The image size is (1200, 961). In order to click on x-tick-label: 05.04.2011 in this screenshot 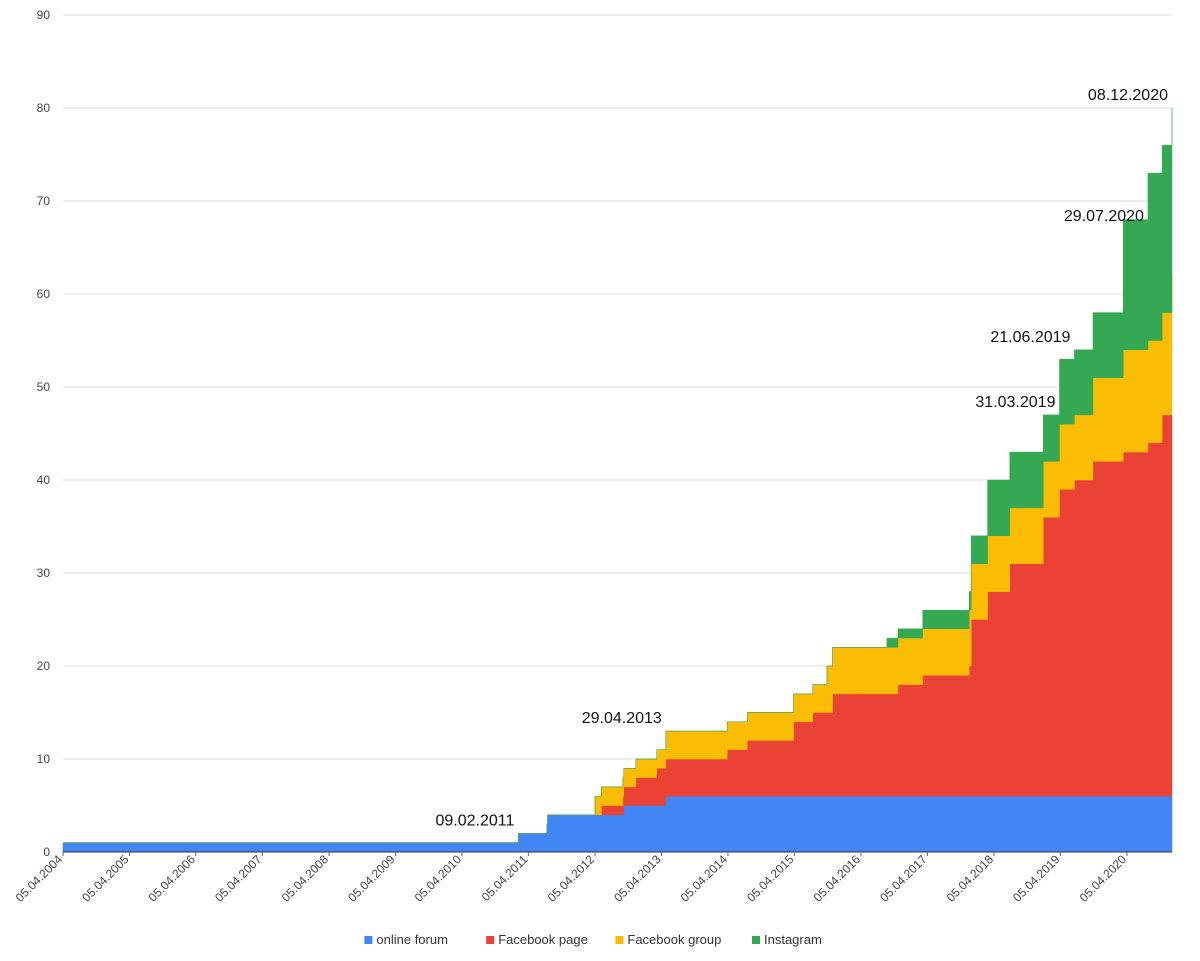, I will do `click(505, 878)`.